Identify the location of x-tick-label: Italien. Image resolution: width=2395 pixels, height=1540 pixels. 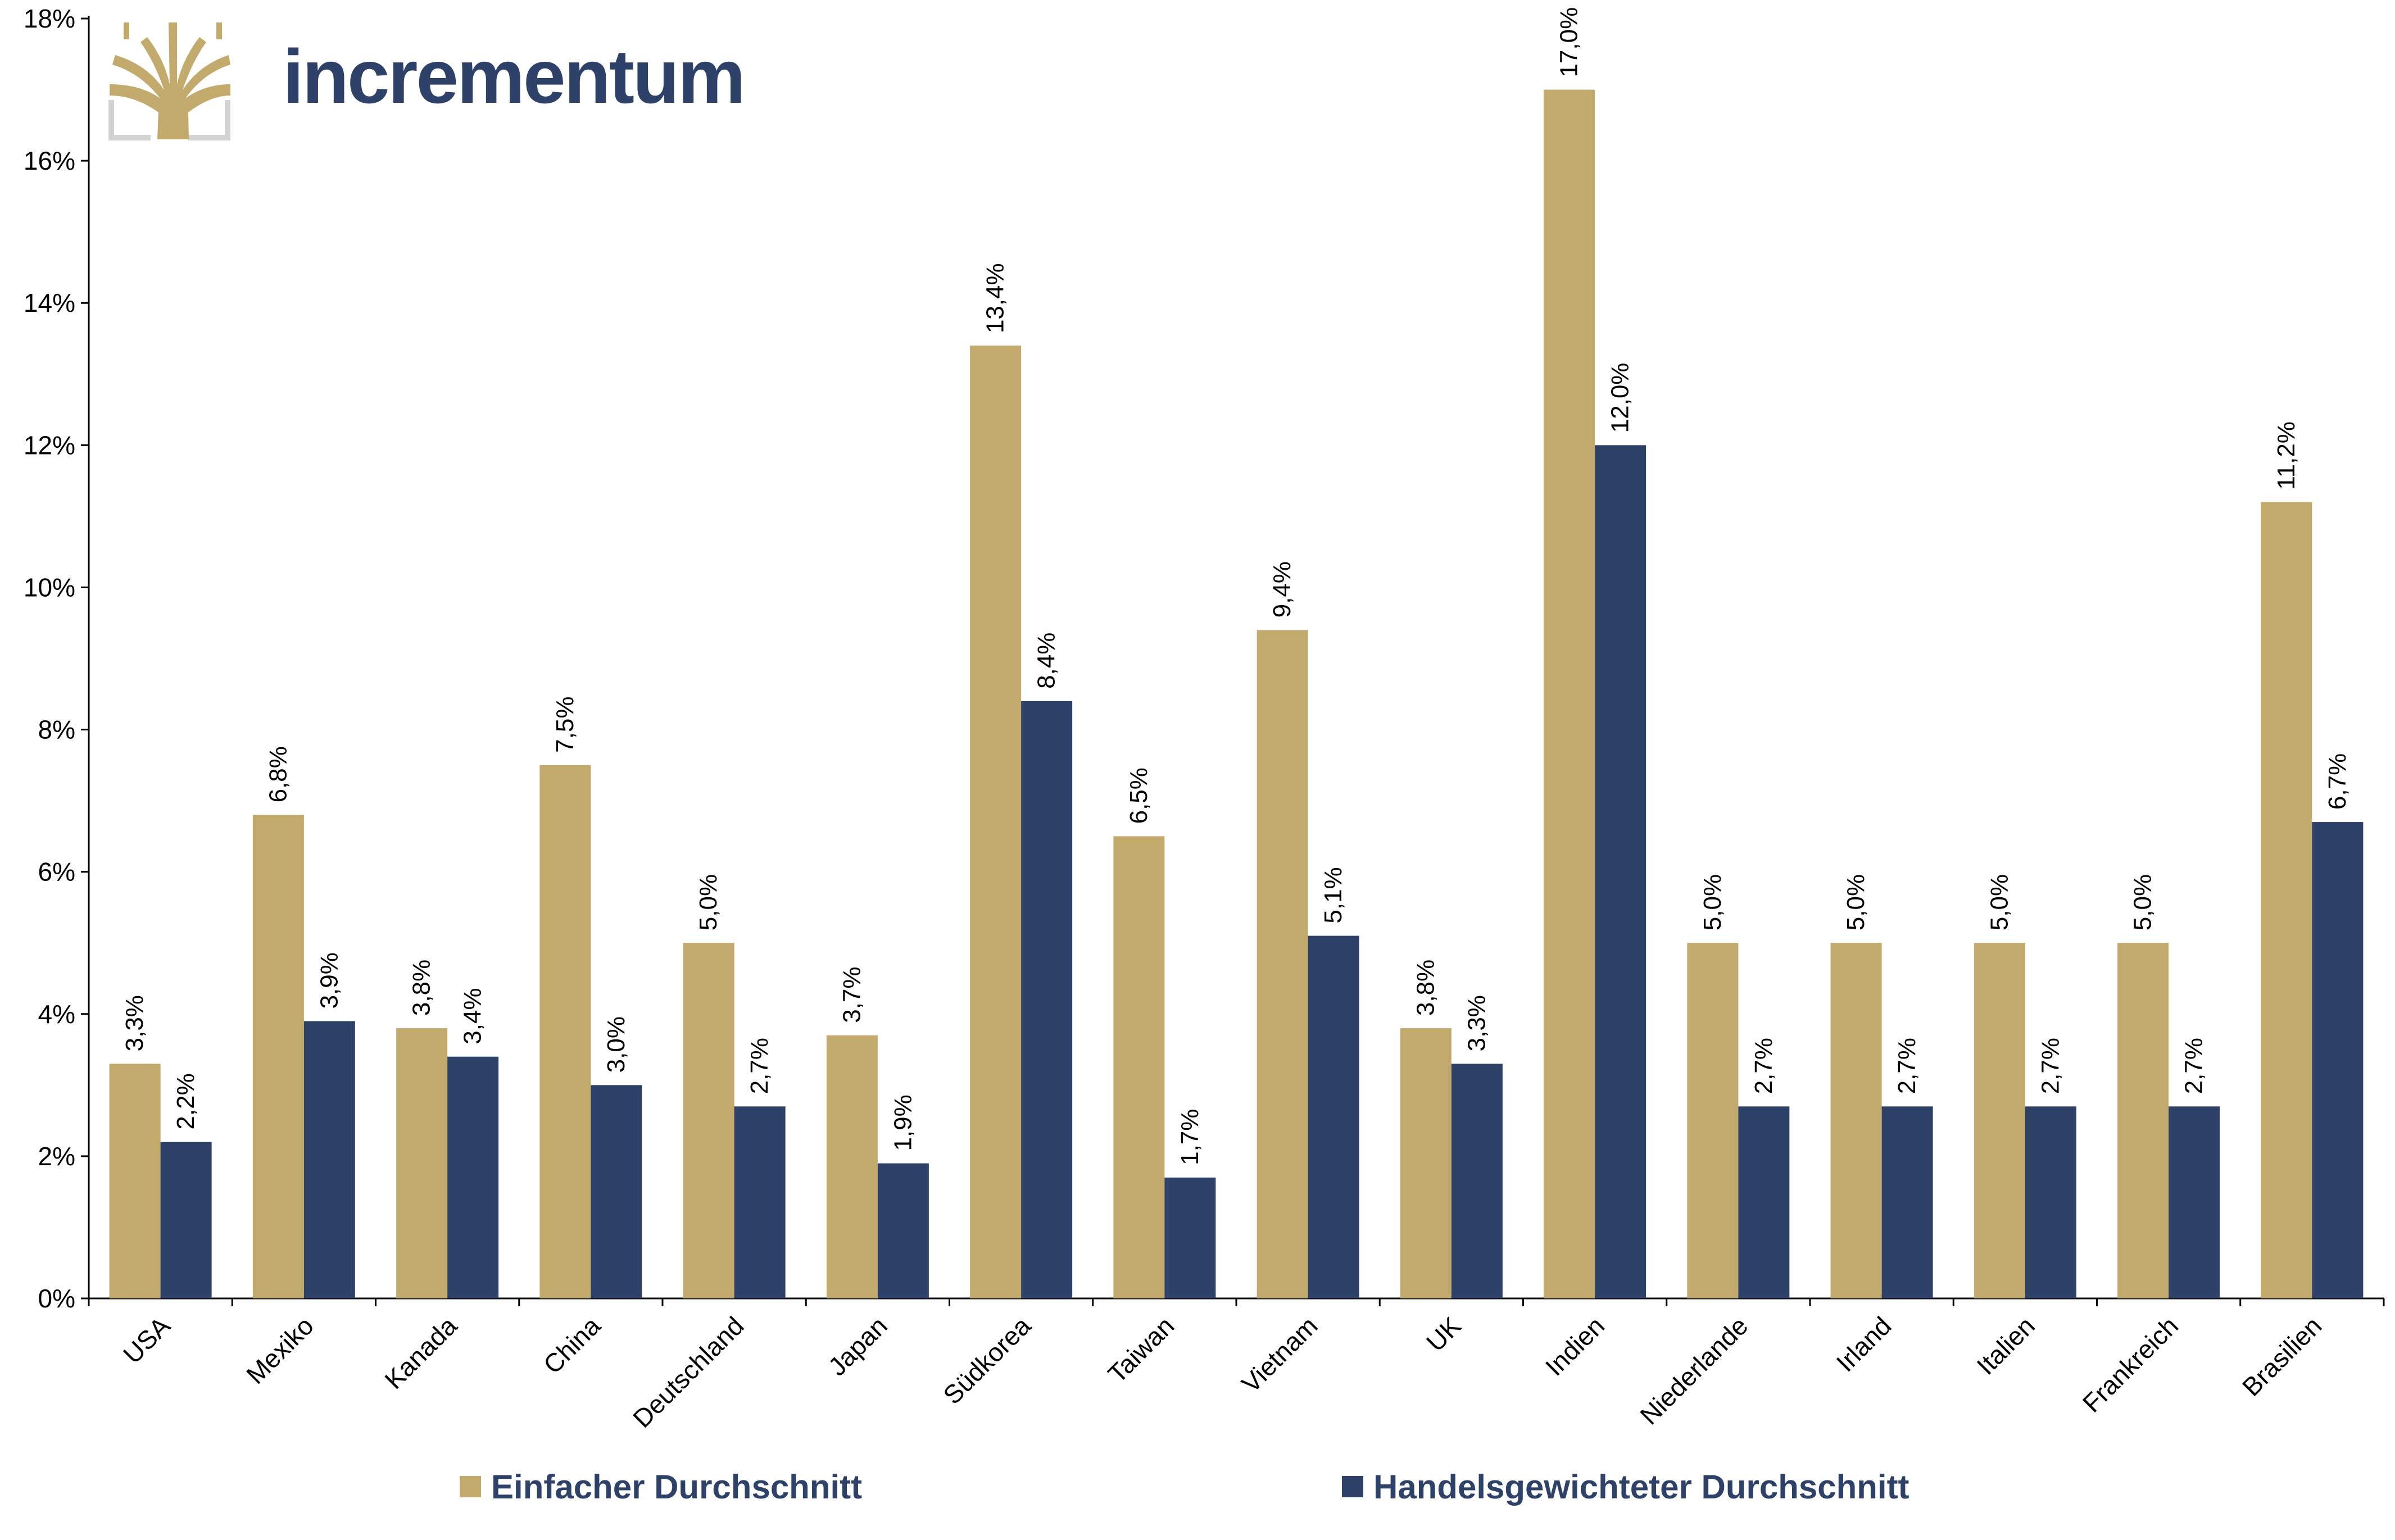
(2006, 1345).